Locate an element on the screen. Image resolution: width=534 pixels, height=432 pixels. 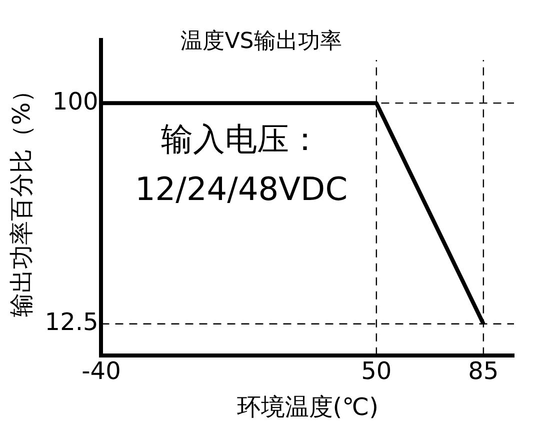
annotation: 12/24/48VDC is located at coordinates (241, 189).